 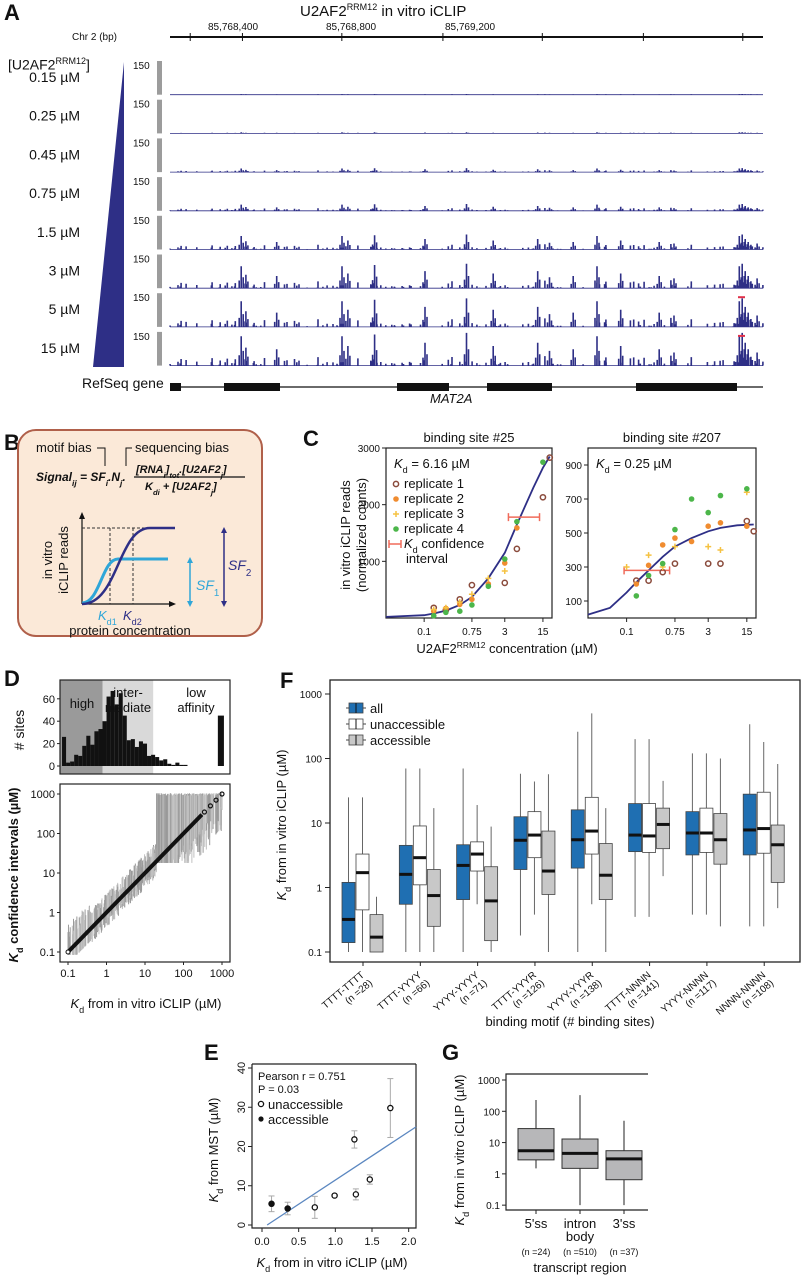 What do you see at coordinates (54, 154) in the screenshot?
I see `track-conc-label: 0.45 µM` at bounding box center [54, 154].